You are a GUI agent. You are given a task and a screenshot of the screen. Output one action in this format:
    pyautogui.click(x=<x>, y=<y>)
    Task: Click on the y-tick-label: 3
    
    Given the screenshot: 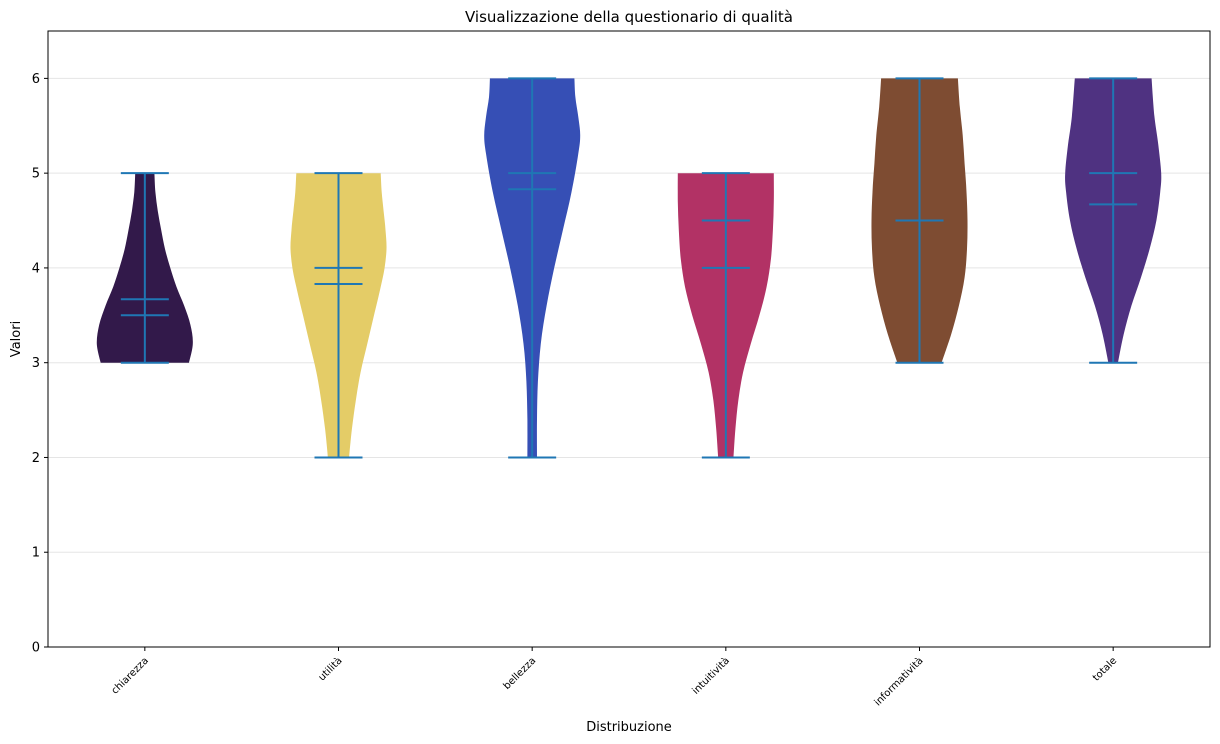 What is the action you would take?
    pyautogui.click(x=36, y=363)
    